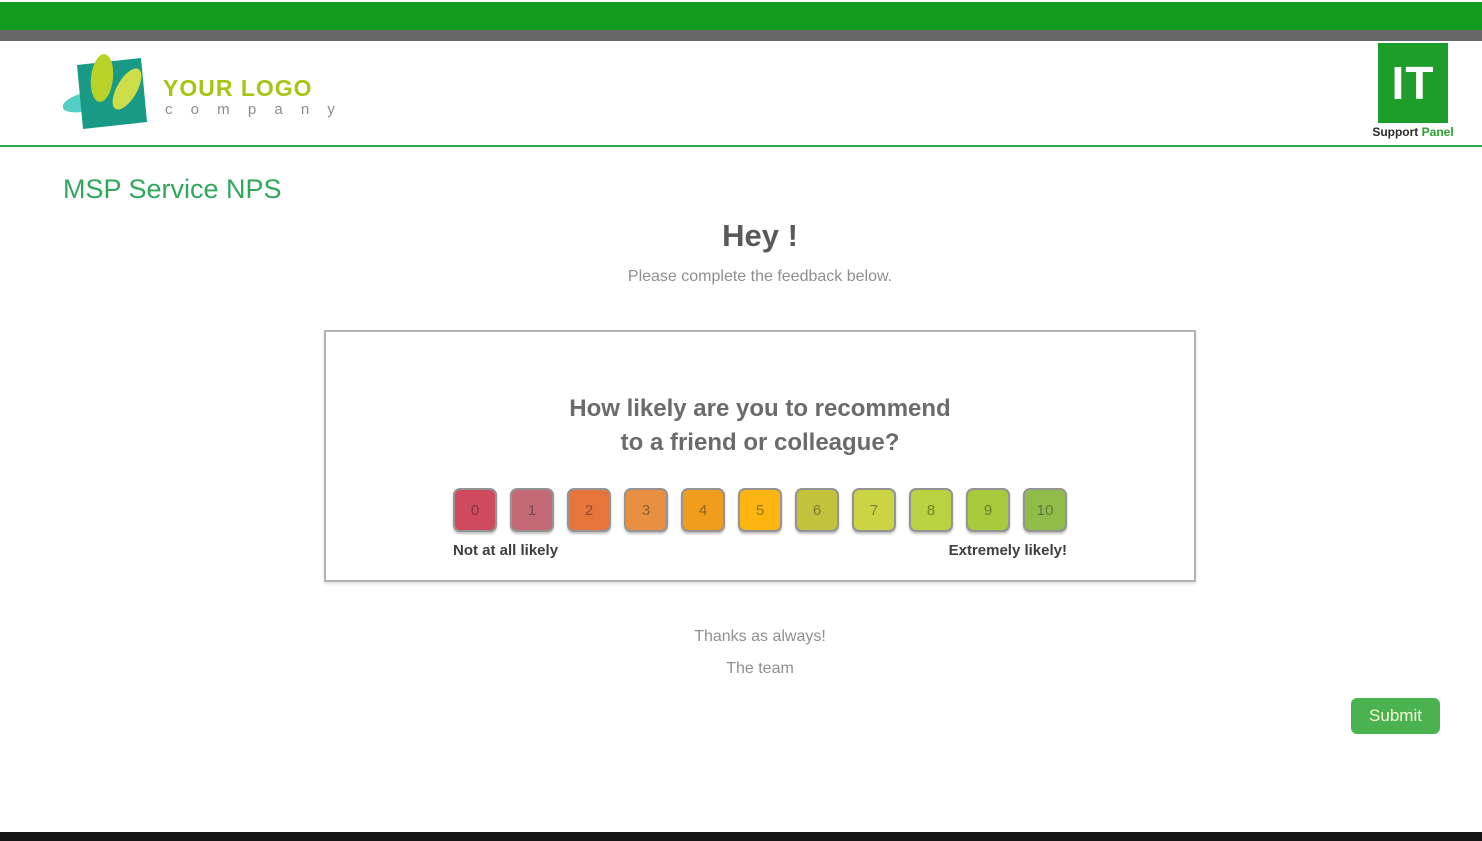  I want to click on it-support-panel-logo: IT Support Panel, so click(1413, 91).